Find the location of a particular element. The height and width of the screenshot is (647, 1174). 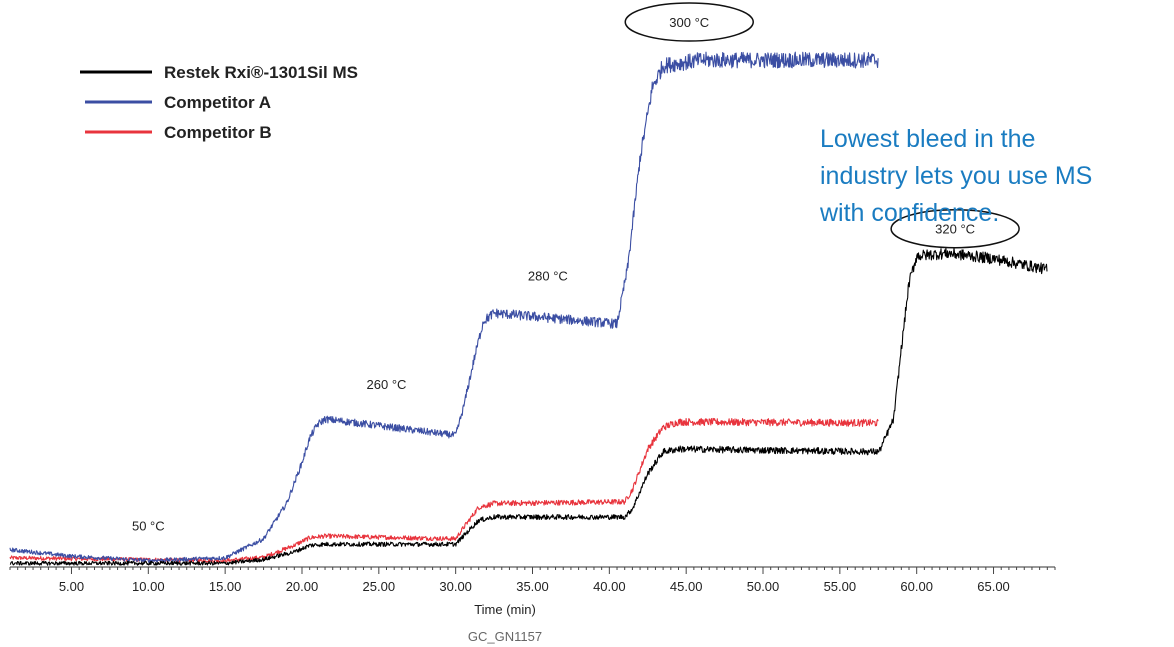

x-tick-label: 30.00 is located at coordinates (455, 586).